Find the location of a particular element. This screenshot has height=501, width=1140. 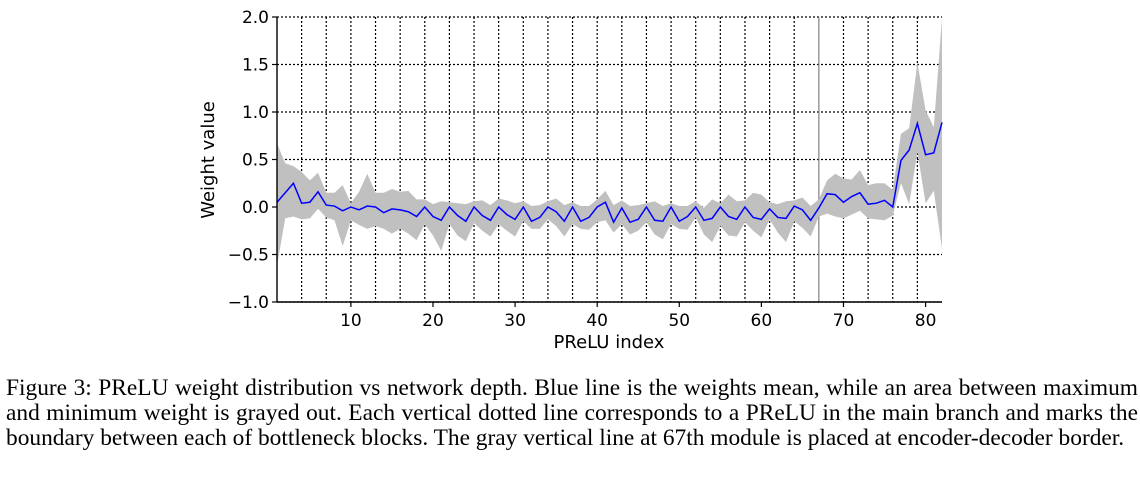

x-tick-label: 60 is located at coordinates (762, 321).